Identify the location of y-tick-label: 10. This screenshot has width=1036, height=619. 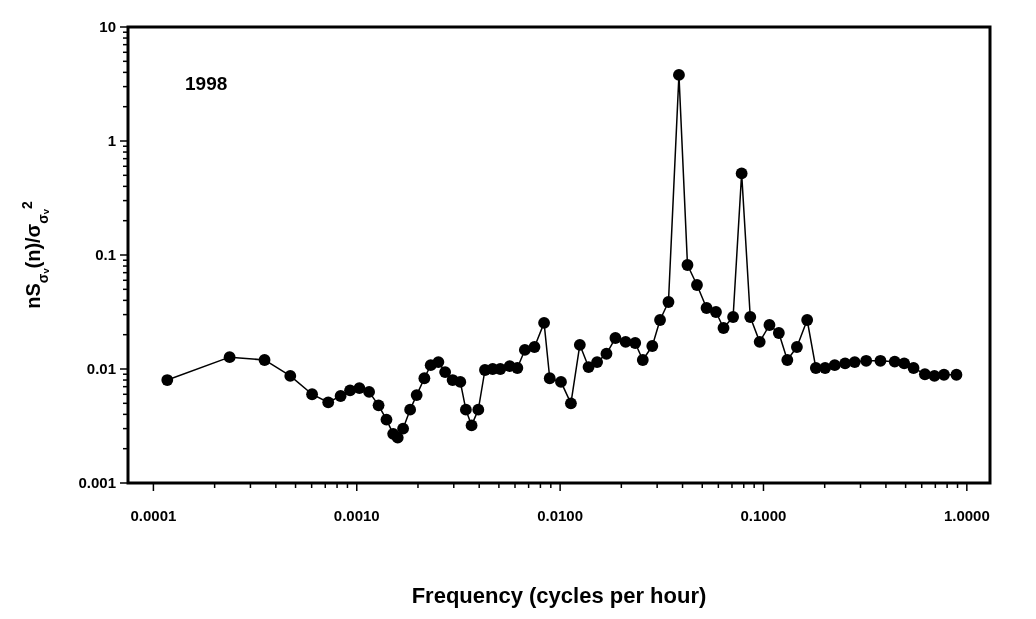
(107, 27).